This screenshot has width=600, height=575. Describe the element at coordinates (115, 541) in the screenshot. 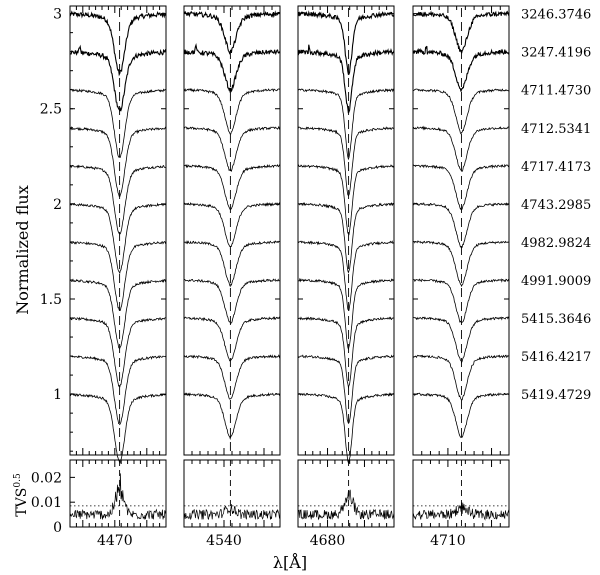

I see `x-tick-label: 4470` at that location.